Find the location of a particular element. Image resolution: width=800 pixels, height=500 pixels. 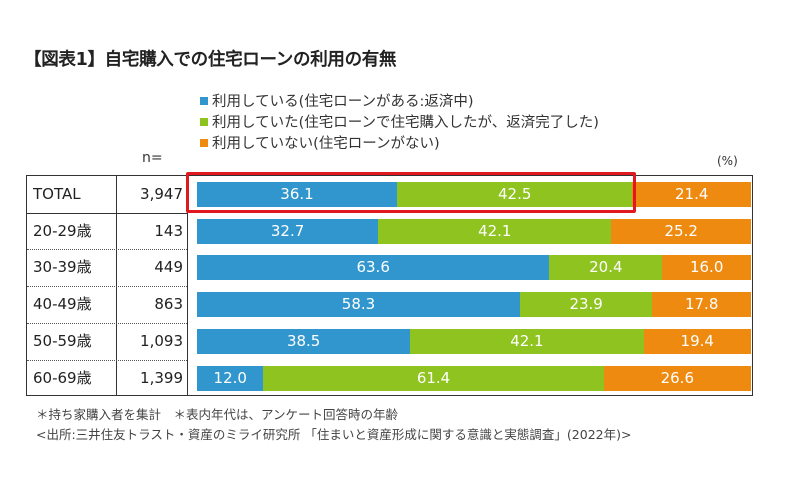

stacked-bar: 32.7 42.1 25.2 is located at coordinates (474, 231).